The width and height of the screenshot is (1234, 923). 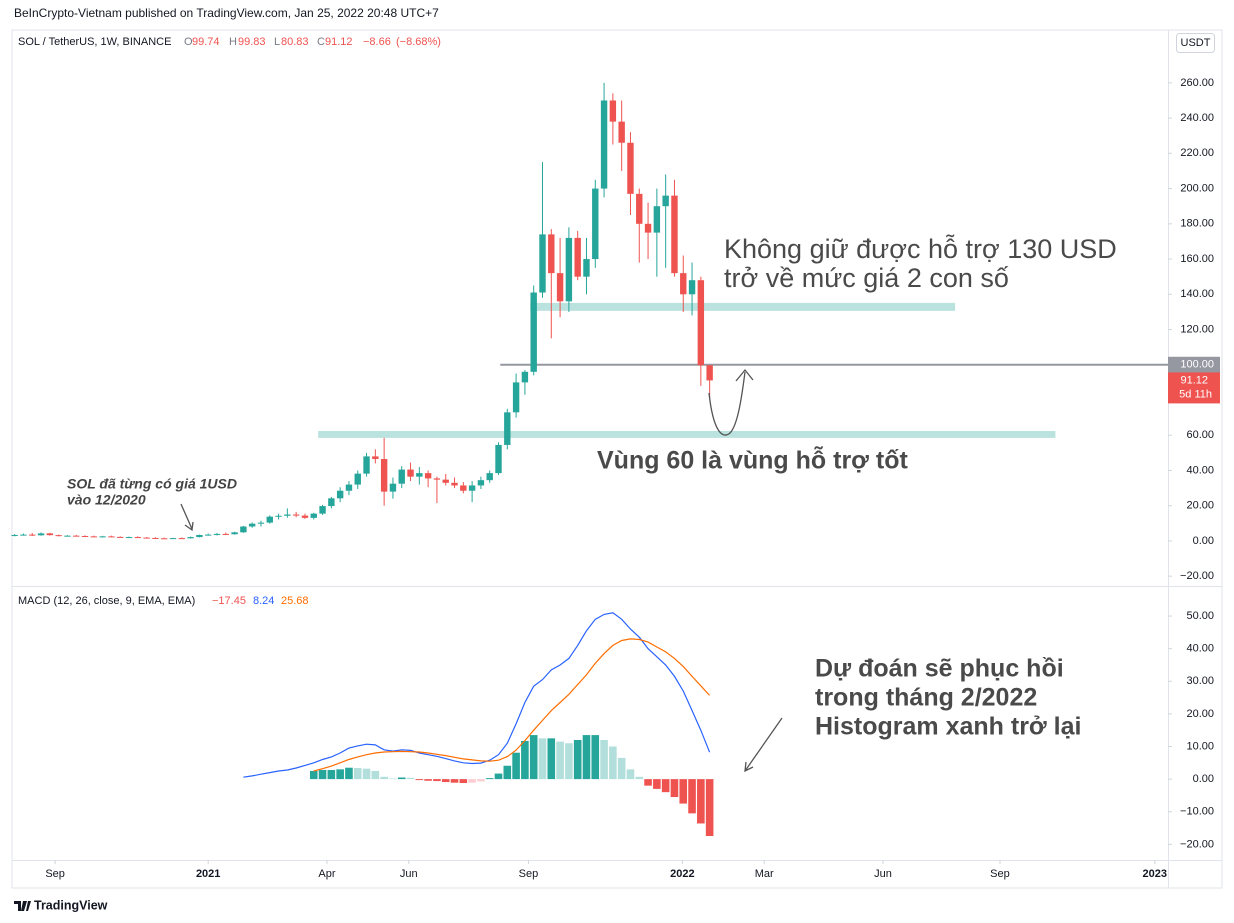 What do you see at coordinates (321, 42) in the screenshot?
I see `ohlc-label: C` at bounding box center [321, 42].